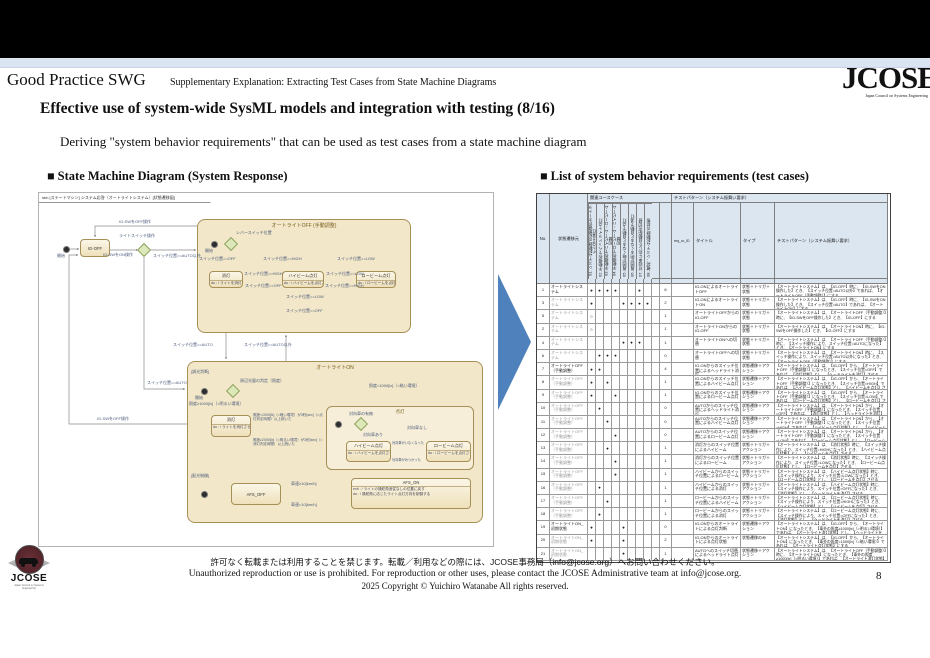  I want to click on group-header-usecases: 関連ユースケース, so click(630, 198).